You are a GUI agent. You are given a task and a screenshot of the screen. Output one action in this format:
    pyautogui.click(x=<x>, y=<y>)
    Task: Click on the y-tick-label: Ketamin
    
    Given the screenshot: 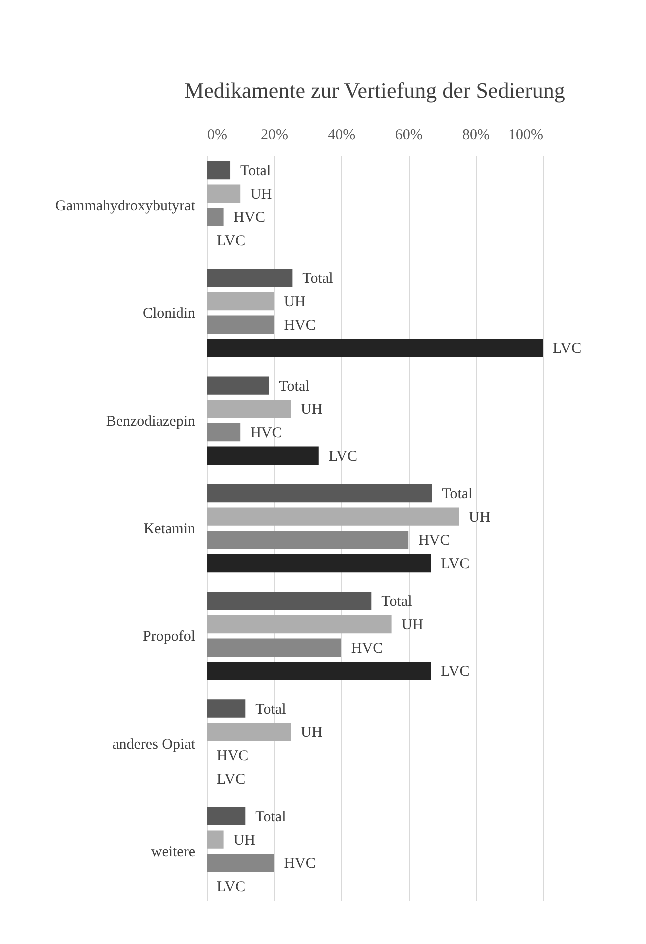 What is the action you would take?
    pyautogui.click(x=170, y=530)
    